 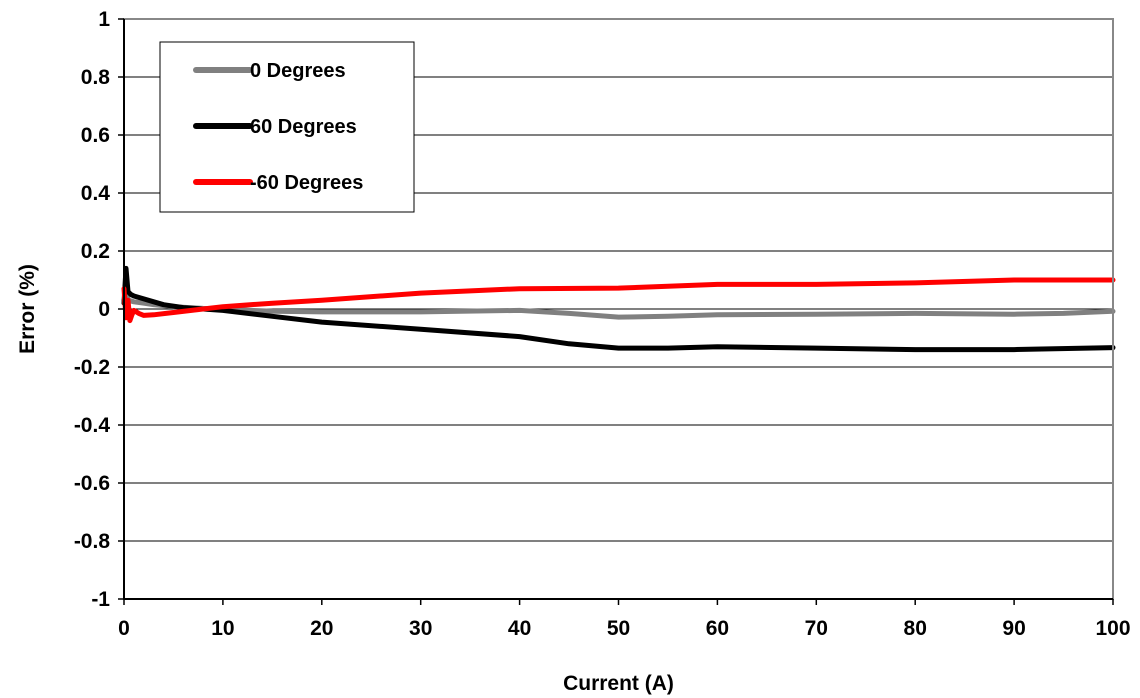 What do you see at coordinates (618, 683) in the screenshot?
I see `x-axis-title: Current (A)` at bounding box center [618, 683].